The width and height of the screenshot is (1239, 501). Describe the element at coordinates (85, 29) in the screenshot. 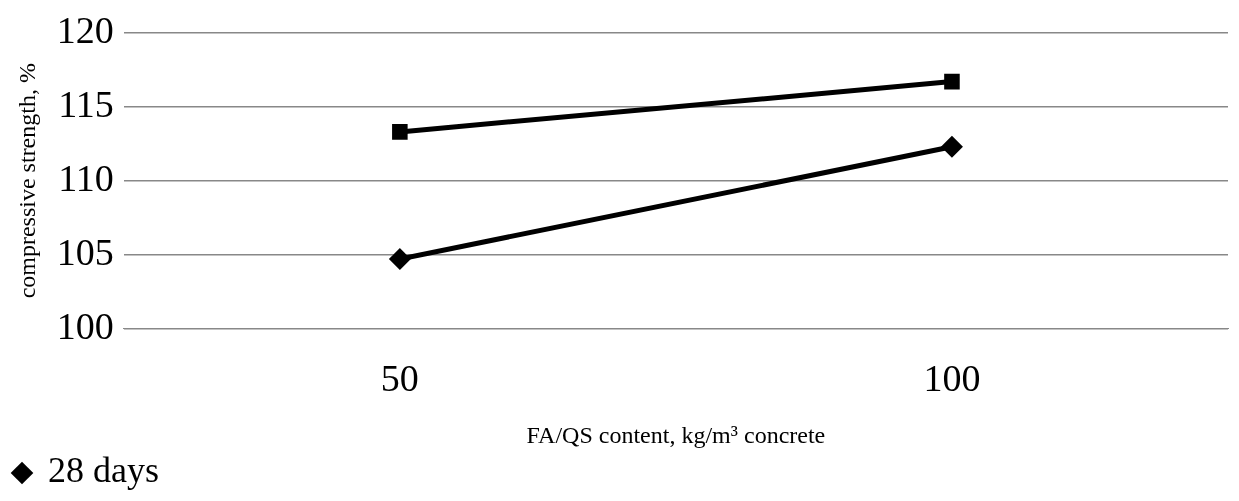

I see `y-tick-label: 120` at that location.